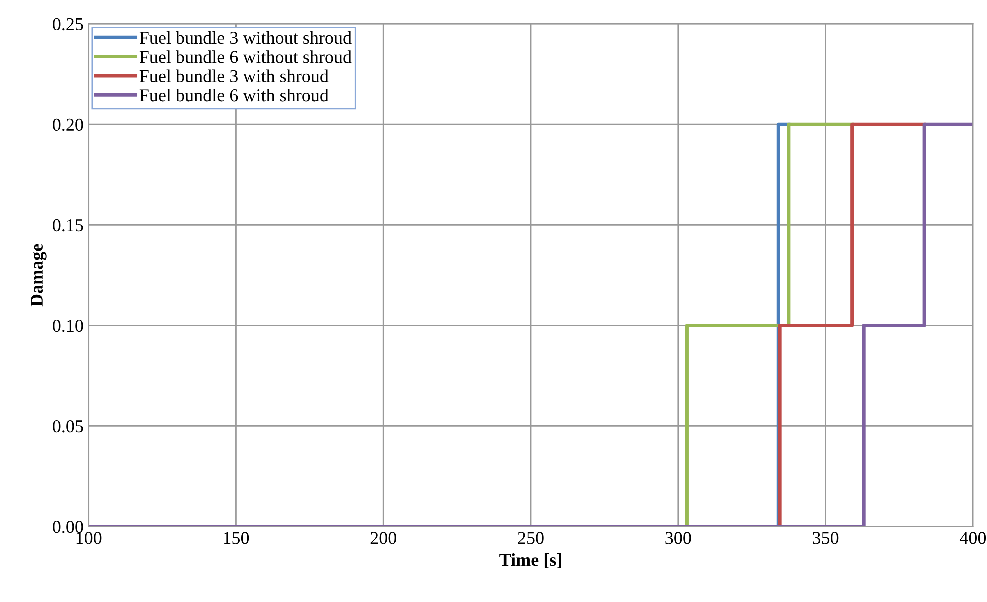  What do you see at coordinates (68, 225) in the screenshot?
I see `y-tick-label: 0.15` at bounding box center [68, 225].